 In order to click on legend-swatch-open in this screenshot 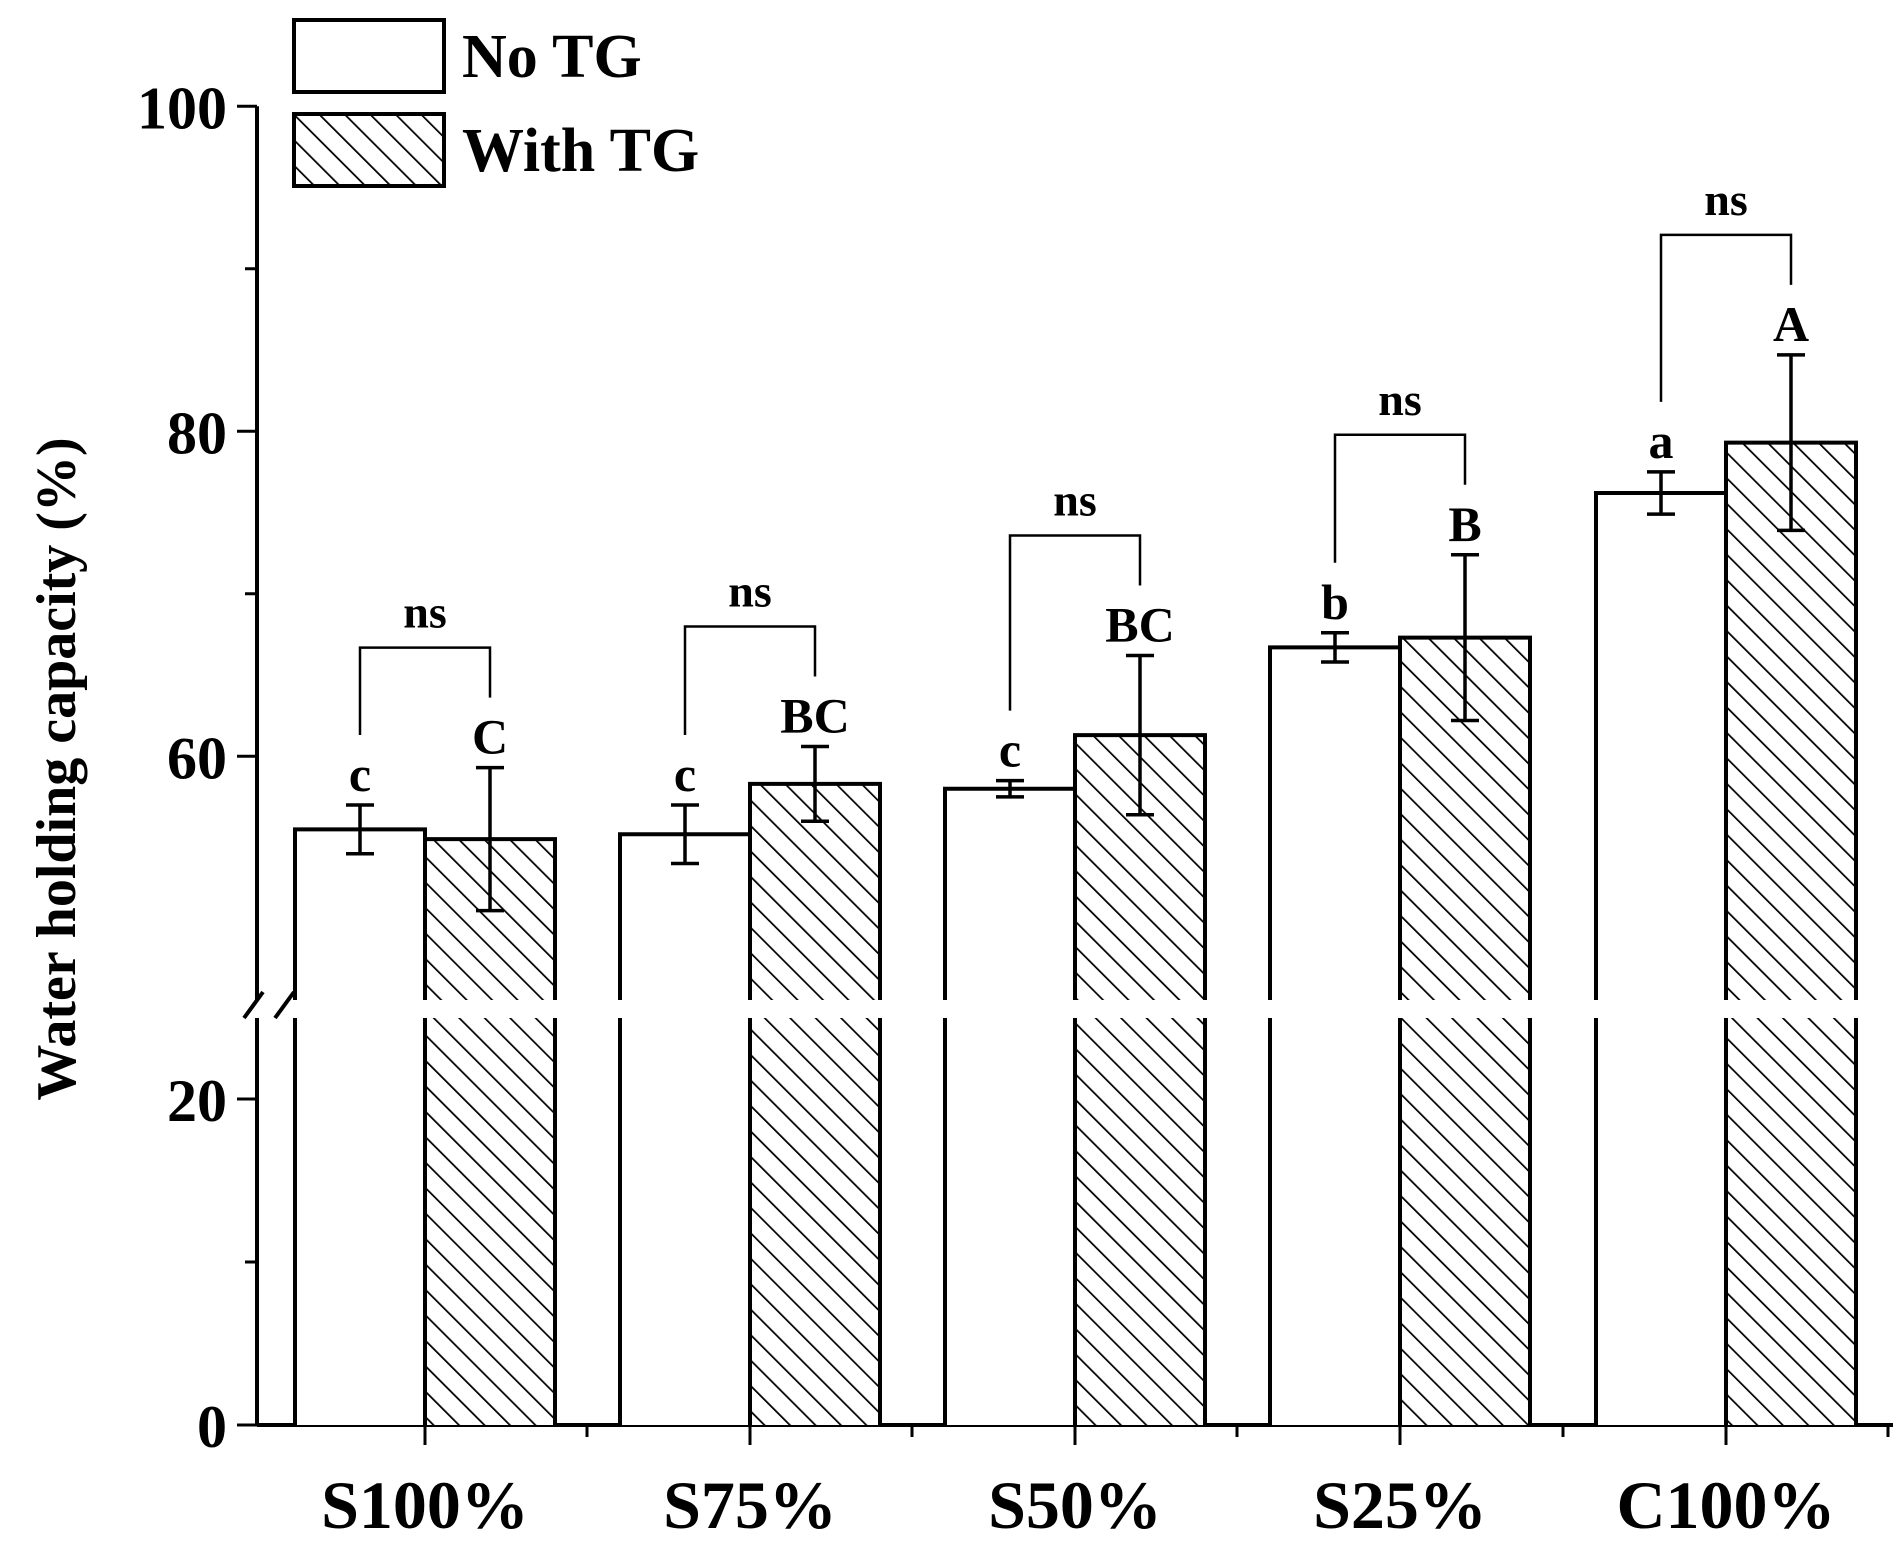, I will do `click(369, 56)`.